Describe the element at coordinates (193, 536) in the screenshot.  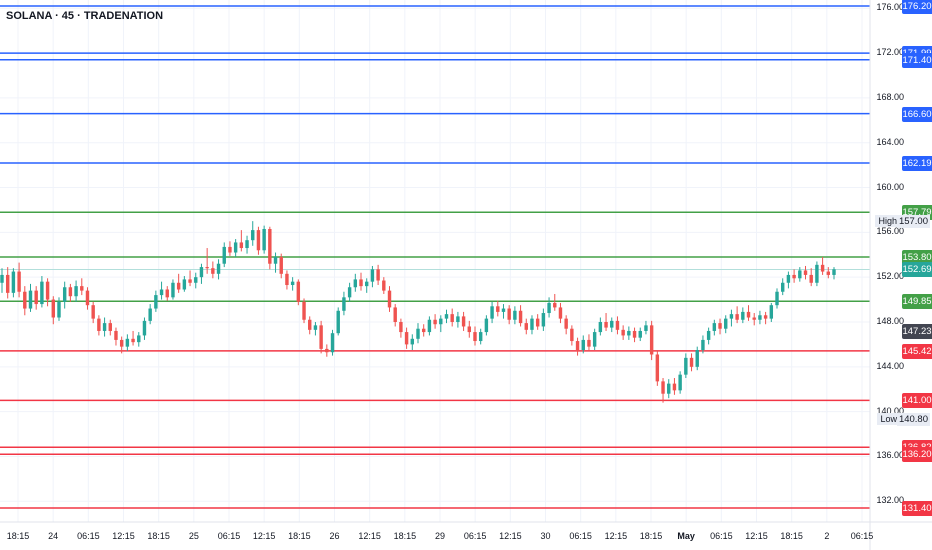
I see `time-tick-label: 25` at that location.